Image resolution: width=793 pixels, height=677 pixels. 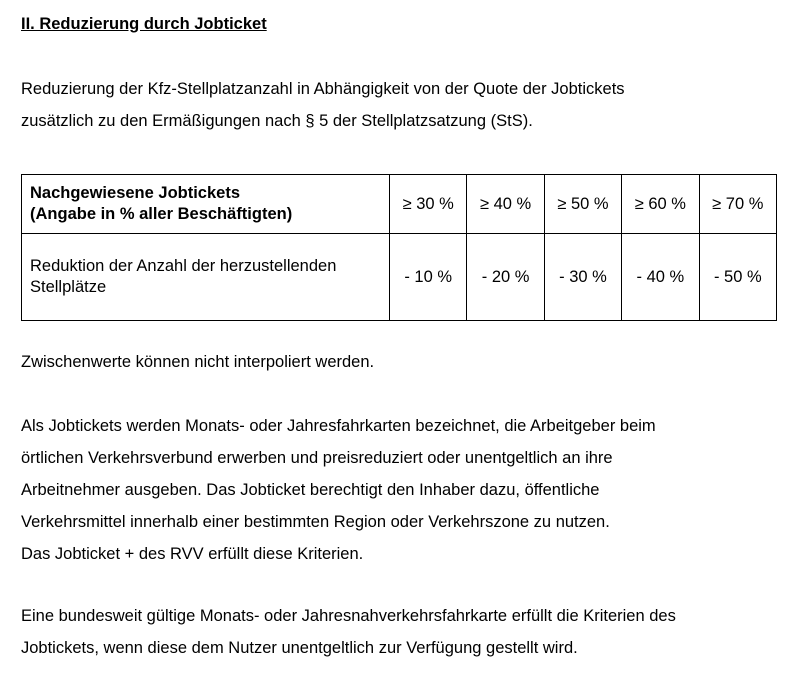 What do you see at coordinates (428, 204) in the screenshot?
I see `threshold-cell: ≥ 30 %` at bounding box center [428, 204].